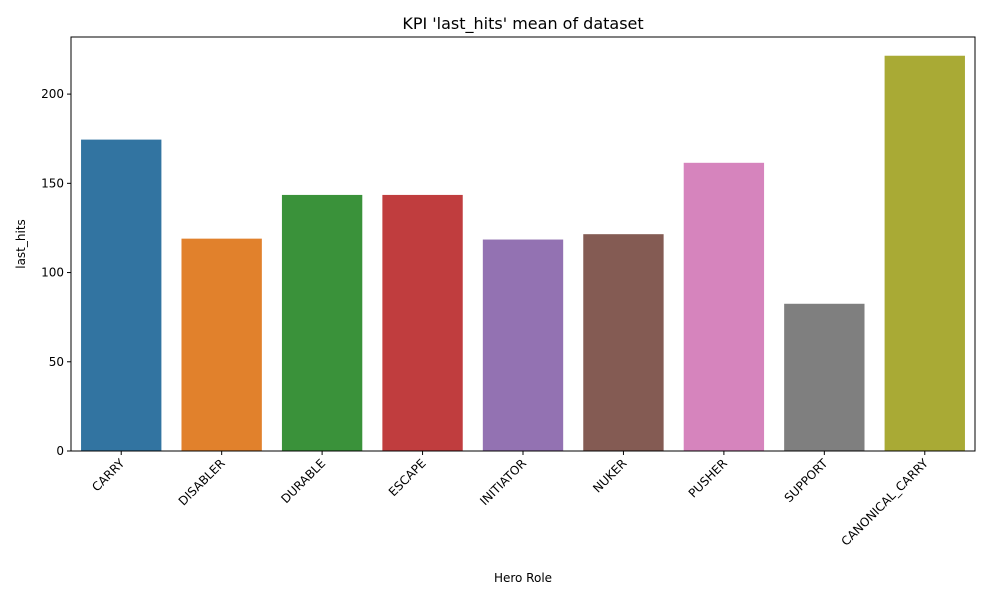 The image size is (1000, 600). What do you see at coordinates (924, 253) in the screenshot?
I see `bar-canonical-carry` at bounding box center [924, 253].